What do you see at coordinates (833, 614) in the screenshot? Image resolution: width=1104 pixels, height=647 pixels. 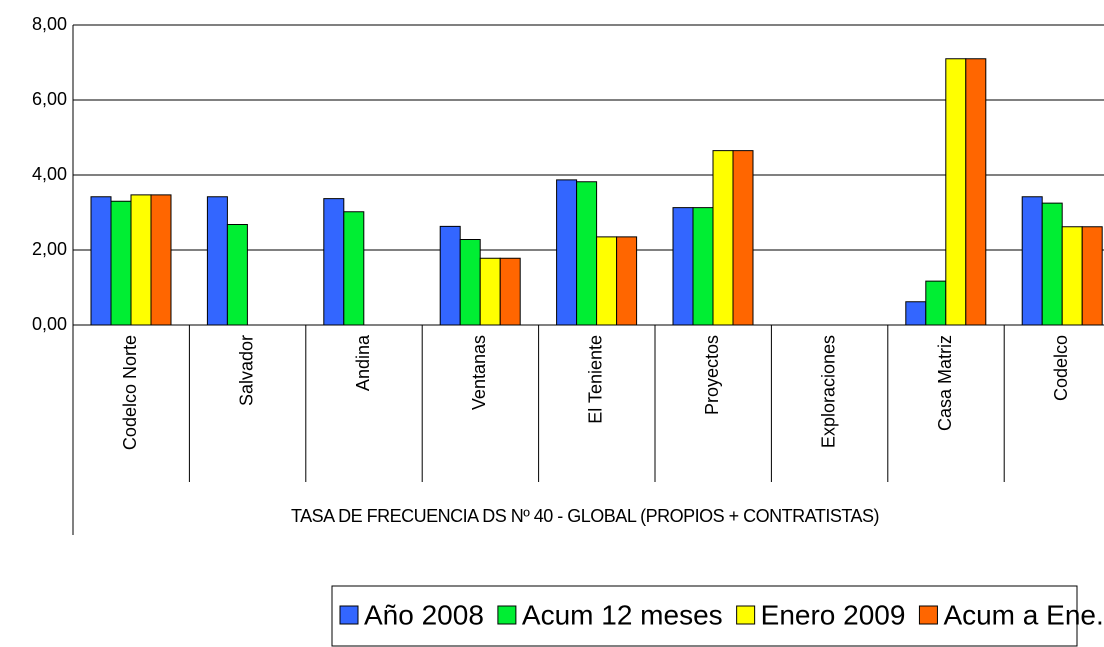 I see `legend-label: Enero 2009` at bounding box center [833, 614].